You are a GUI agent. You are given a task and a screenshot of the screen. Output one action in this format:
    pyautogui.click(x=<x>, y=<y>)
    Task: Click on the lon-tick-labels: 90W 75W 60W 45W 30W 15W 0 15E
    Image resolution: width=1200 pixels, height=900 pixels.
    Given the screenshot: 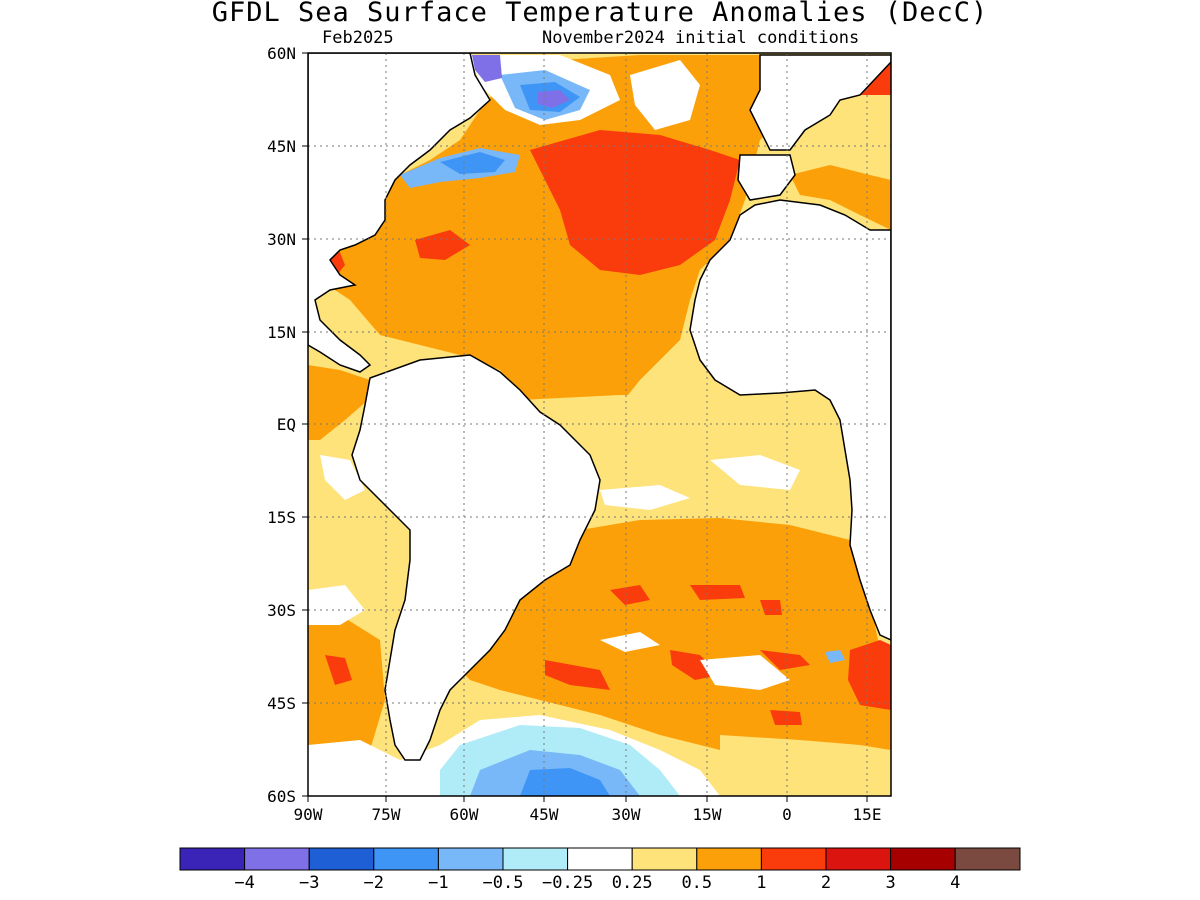 What is the action you would take?
    pyautogui.click(x=588, y=814)
    